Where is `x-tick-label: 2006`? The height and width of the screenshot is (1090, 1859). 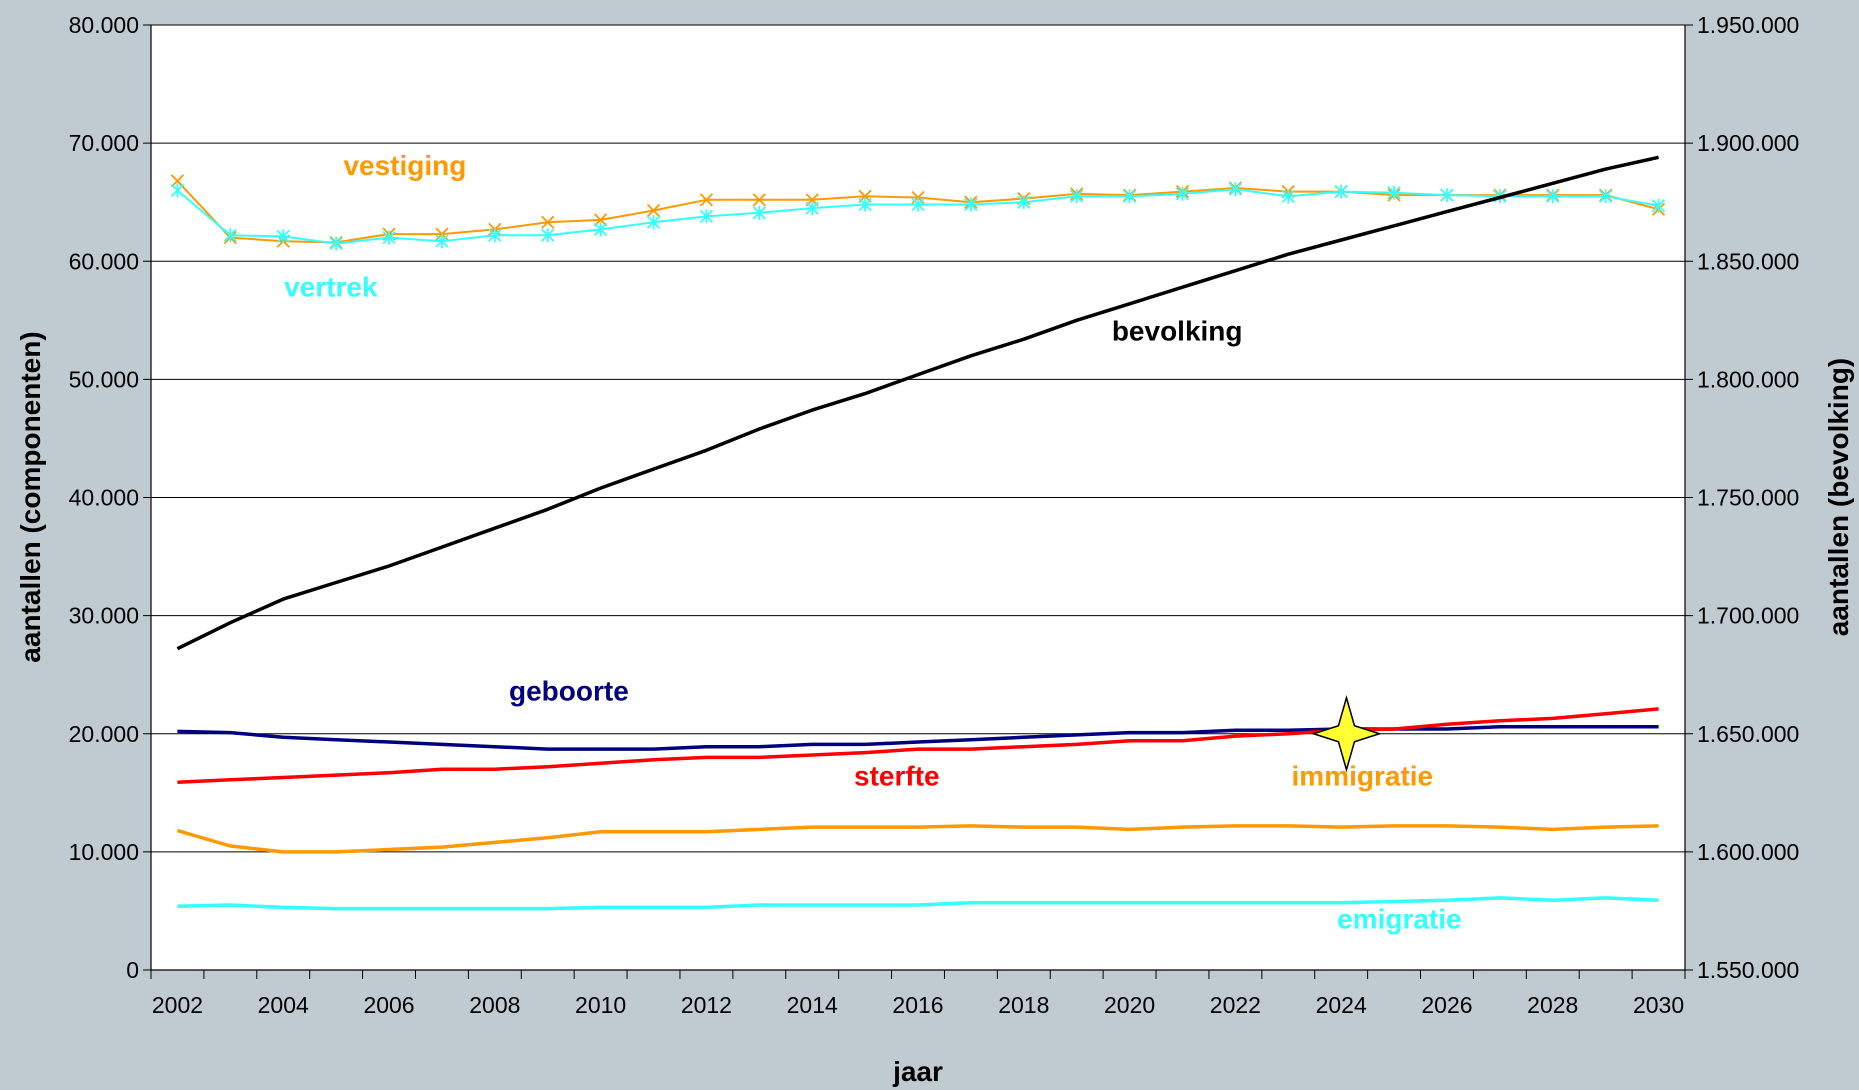 x-tick-label: 2006 is located at coordinates (388, 1005).